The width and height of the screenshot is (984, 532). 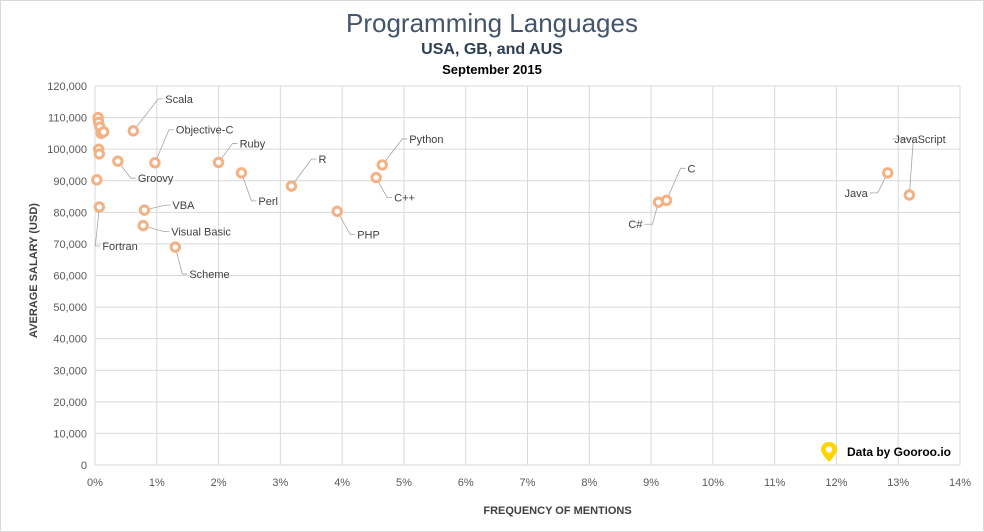 I want to click on y-tick-label: 70,000, so click(x=70, y=245).